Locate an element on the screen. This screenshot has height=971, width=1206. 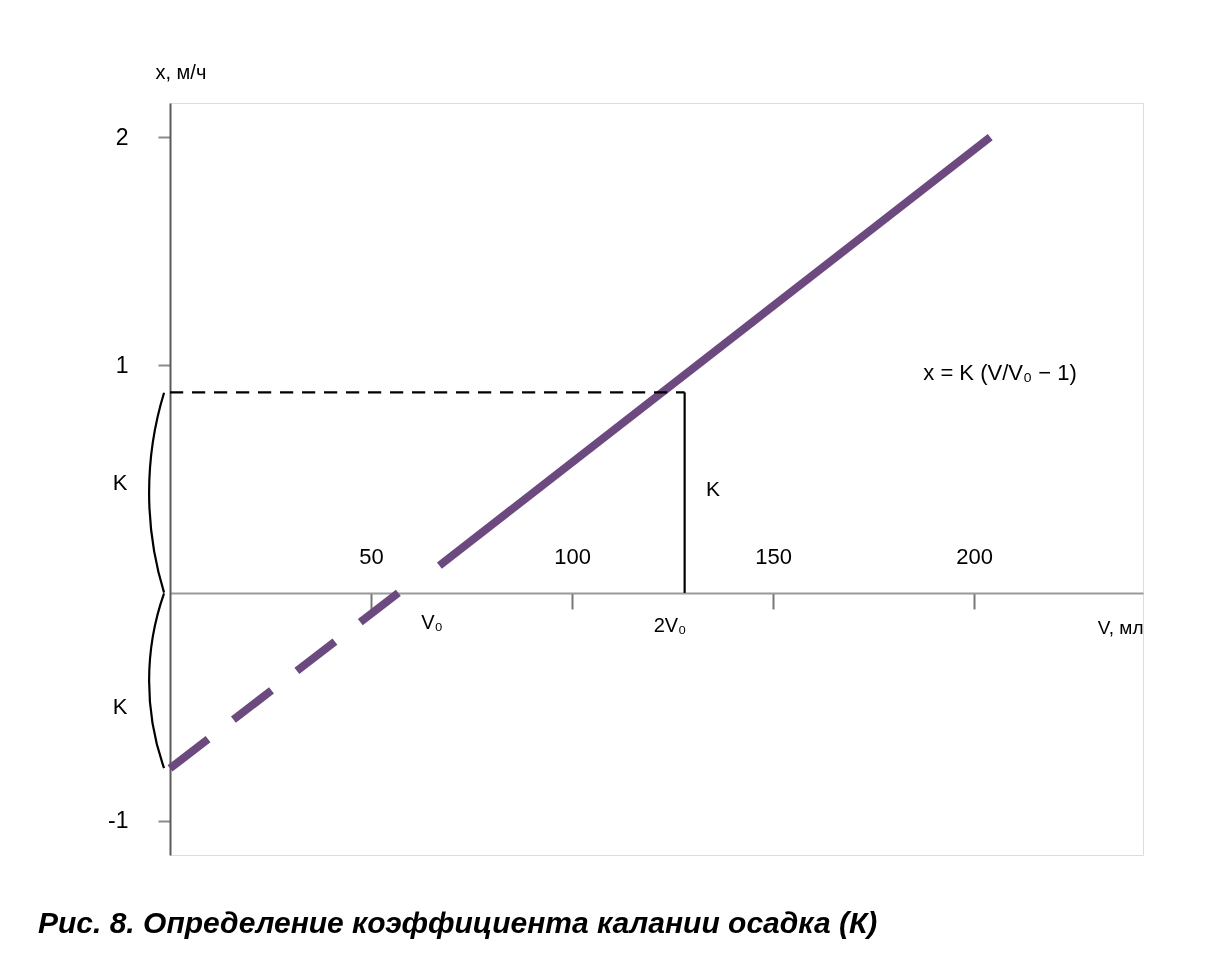
y-axis-title: x, м/ч is located at coordinates (181, 71).